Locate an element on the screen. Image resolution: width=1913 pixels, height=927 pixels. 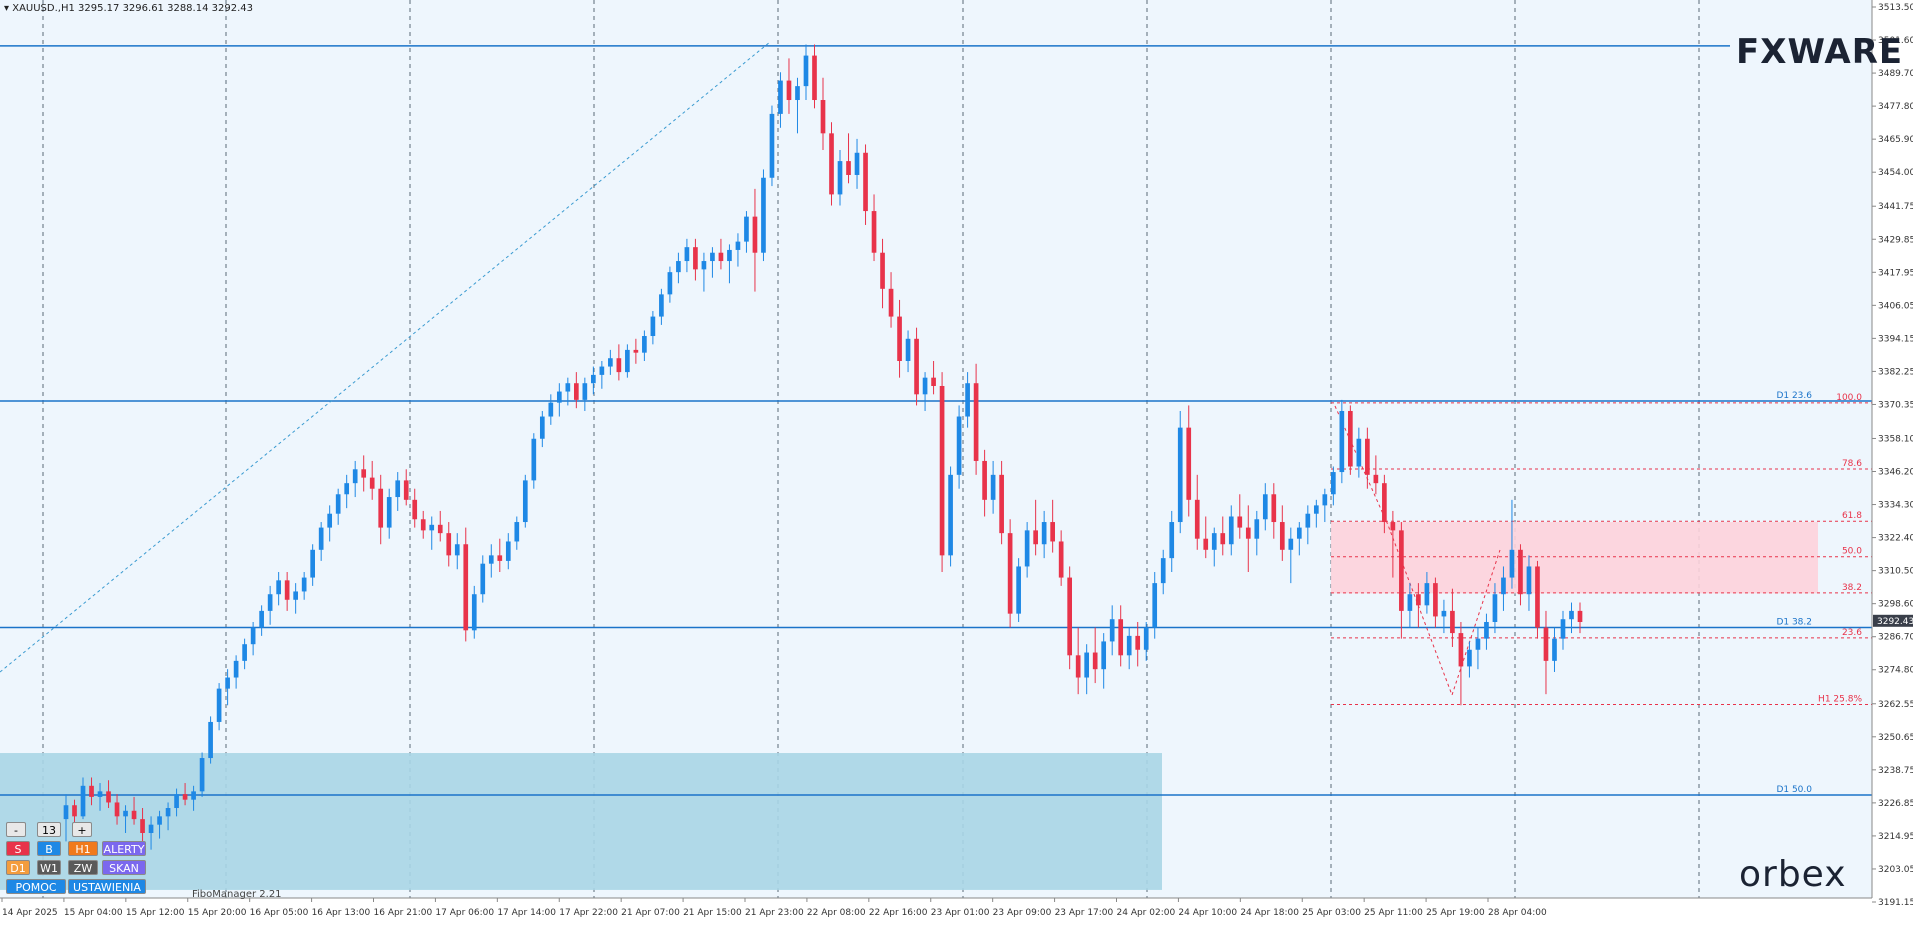
orbex-logo: orbex is located at coordinates (1793, 874).